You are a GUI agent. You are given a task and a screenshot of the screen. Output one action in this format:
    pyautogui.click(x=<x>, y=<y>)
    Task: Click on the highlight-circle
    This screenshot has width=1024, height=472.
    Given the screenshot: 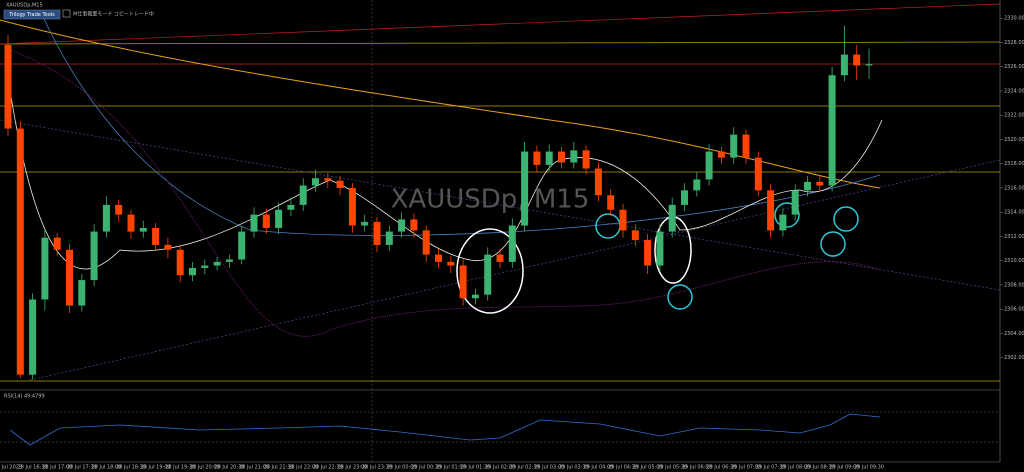 What is the action you would take?
    pyautogui.click(x=490, y=271)
    